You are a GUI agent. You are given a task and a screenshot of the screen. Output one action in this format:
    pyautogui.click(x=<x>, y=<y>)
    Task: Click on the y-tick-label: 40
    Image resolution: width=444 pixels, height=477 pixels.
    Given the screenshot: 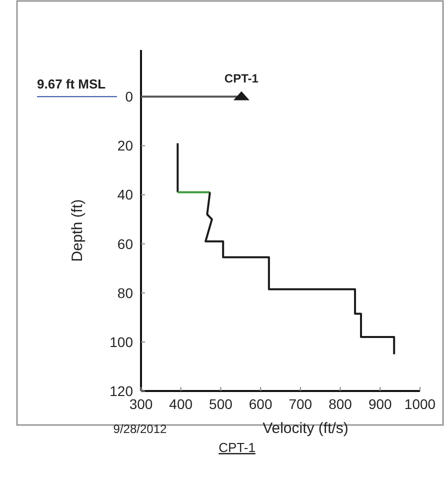 What is the action you would take?
    pyautogui.click(x=125, y=194)
    